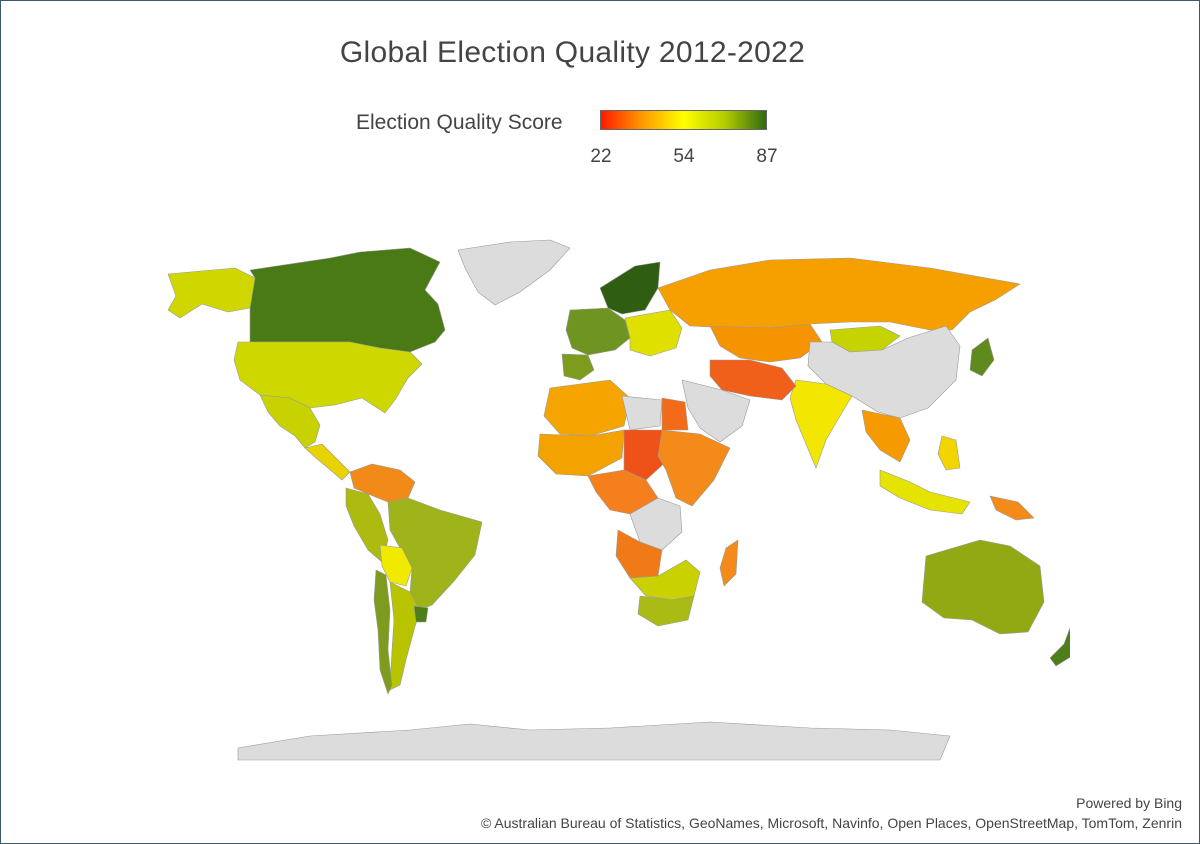 This screenshot has width=1200, height=844. What do you see at coordinates (459, 122) in the screenshot?
I see `legend-title: Election Quality Score` at bounding box center [459, 122].